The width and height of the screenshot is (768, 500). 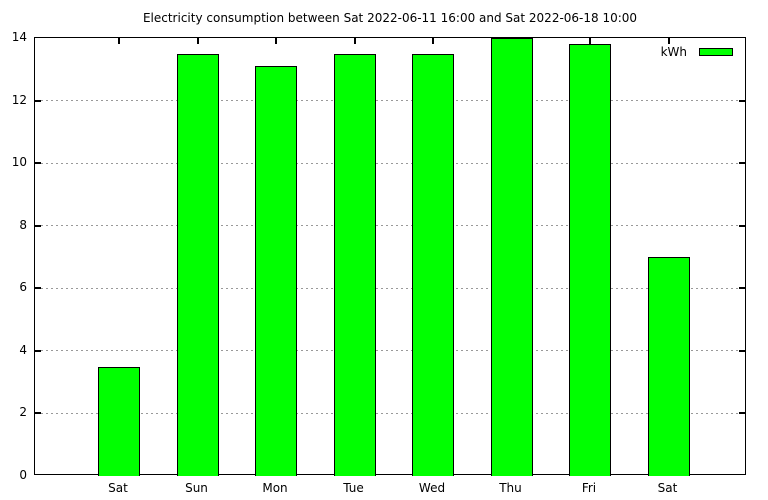 What do you see at coordinates (23, 287) in the screenshot?
I see `ytick-label-6: 6` at bounding box center [23, 287].